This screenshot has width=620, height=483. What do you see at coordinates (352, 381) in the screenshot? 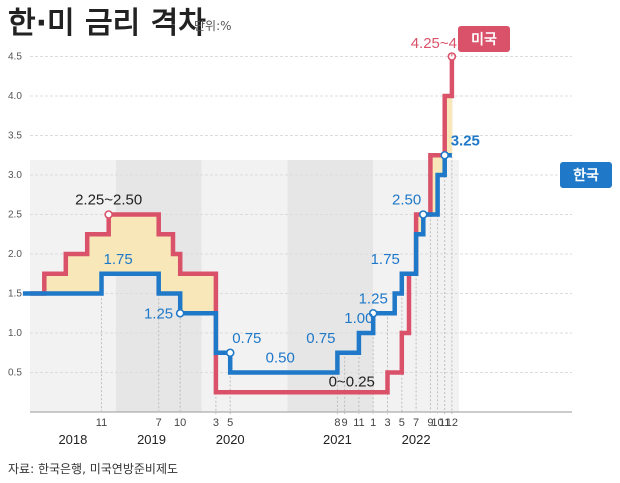
I see `data-label: 0~0.25` at bounding box center [352, 381].